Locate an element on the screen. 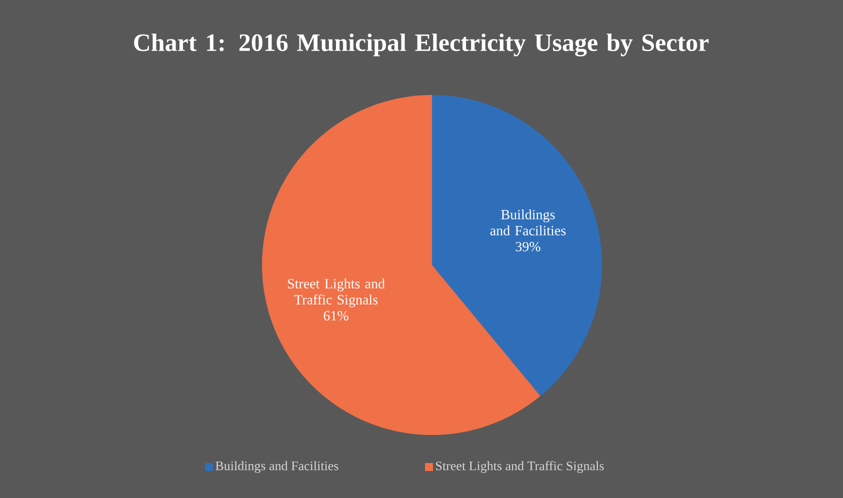 Image resolution: width=843 pixels, height=498 pixels. slice-label: Street Lights and Traffic Signals is located at coordinates (336, 293).